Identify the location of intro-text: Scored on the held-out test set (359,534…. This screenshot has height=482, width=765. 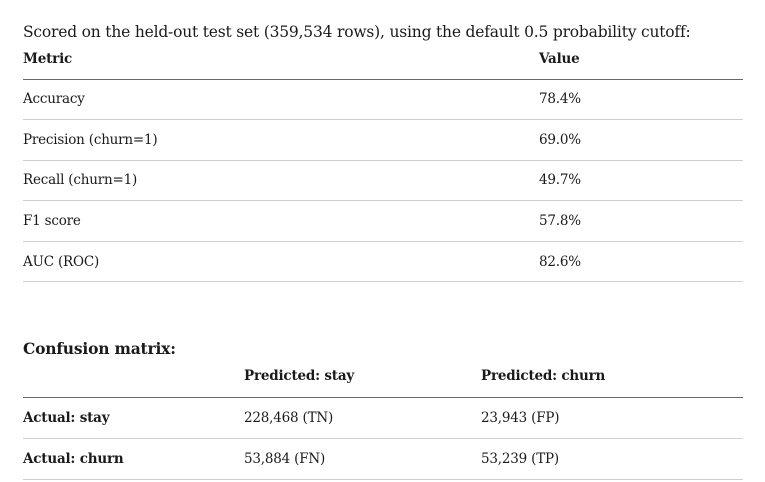
(357, 31).